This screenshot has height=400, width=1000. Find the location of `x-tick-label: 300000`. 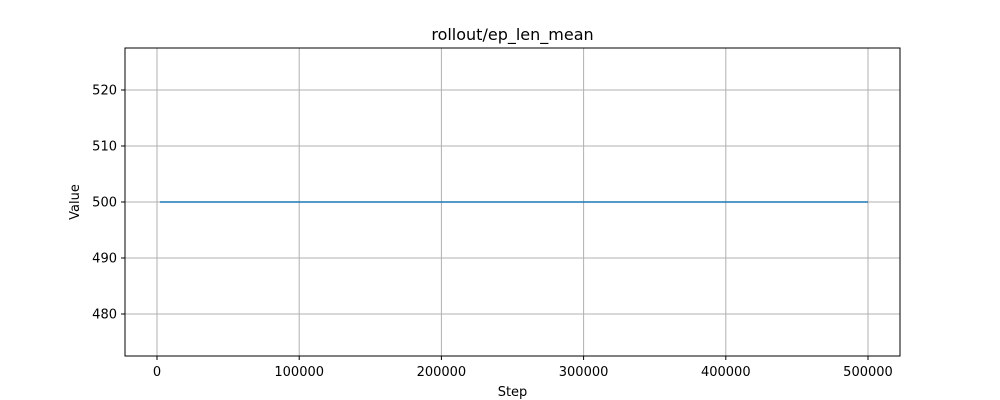

x-tick-label: 300000 is located at coordinates (584, 372).